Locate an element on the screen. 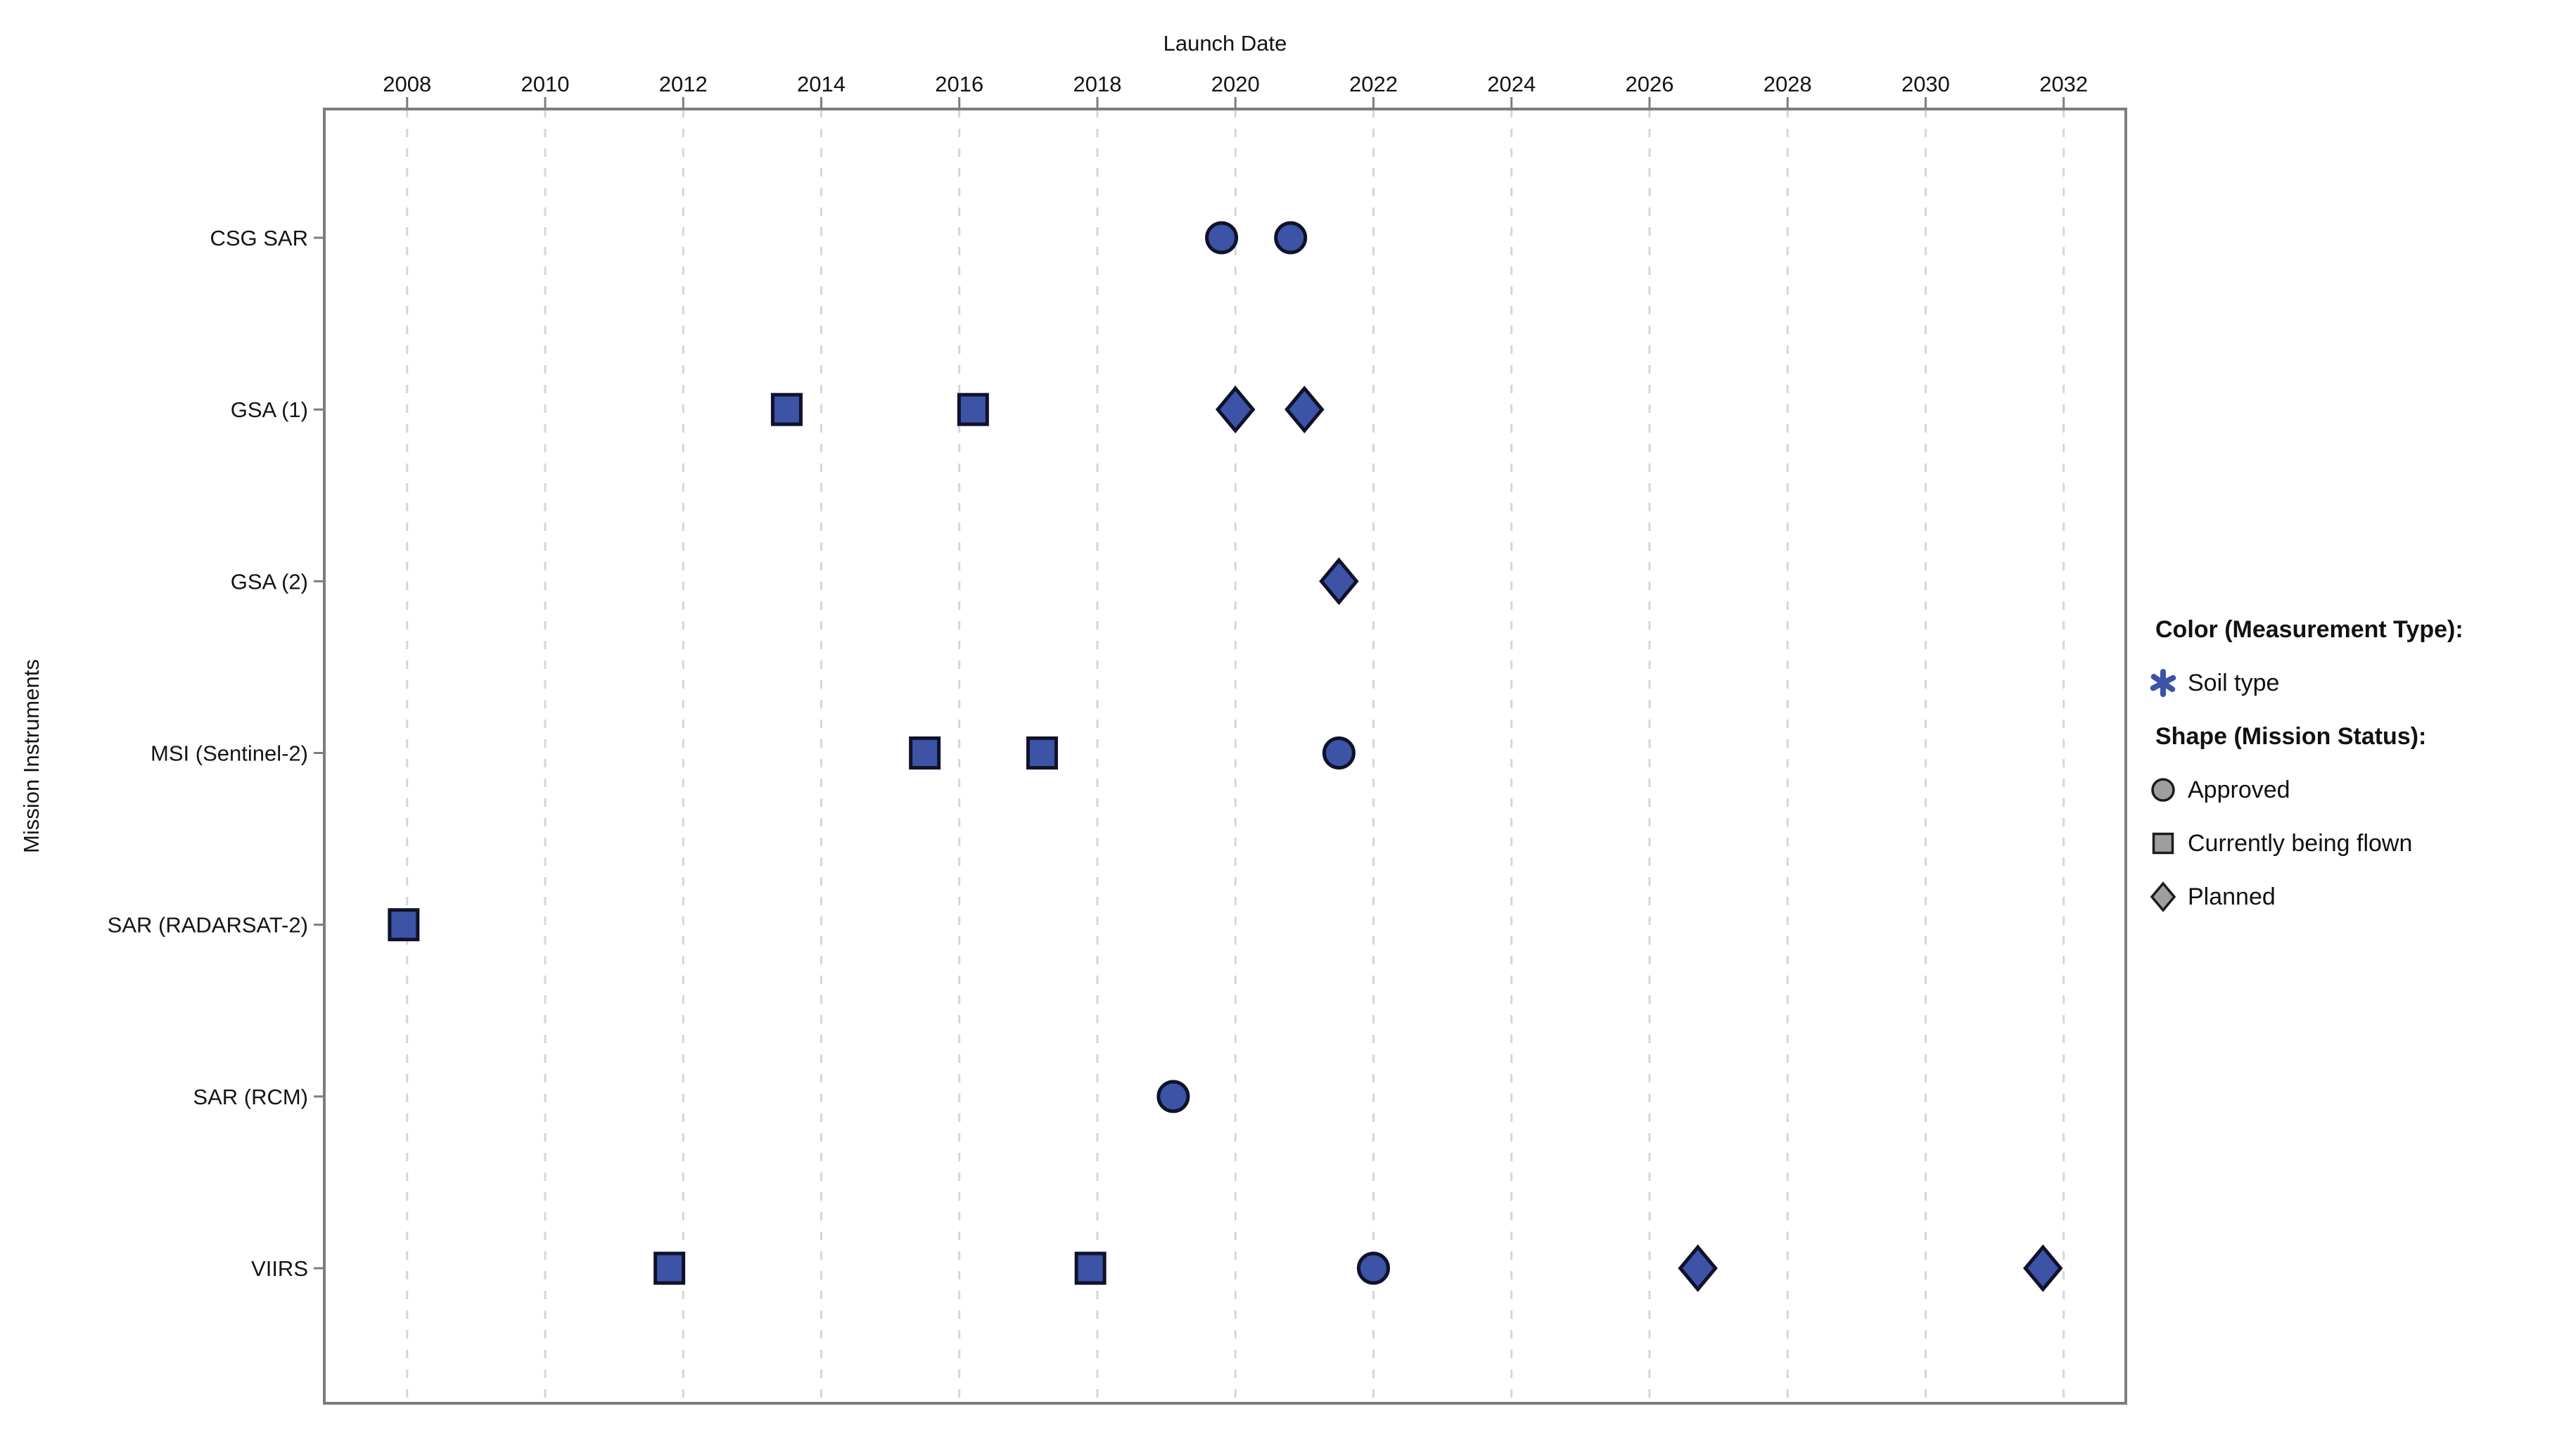  legend-shape-heading: Shape (Mission Status): is located at coordinates (2291, 736).